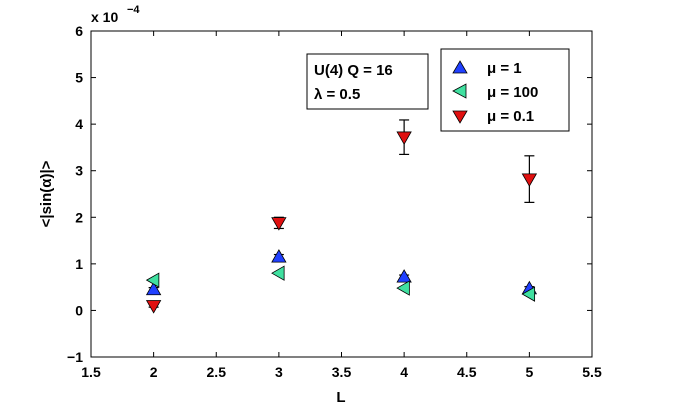 The width and height of the screenshot is (695, 420). What do you see at coordinates (217, 372) in the screenshot?
I see `x-tick-label: 2.5` at bounding box center [217, 372].